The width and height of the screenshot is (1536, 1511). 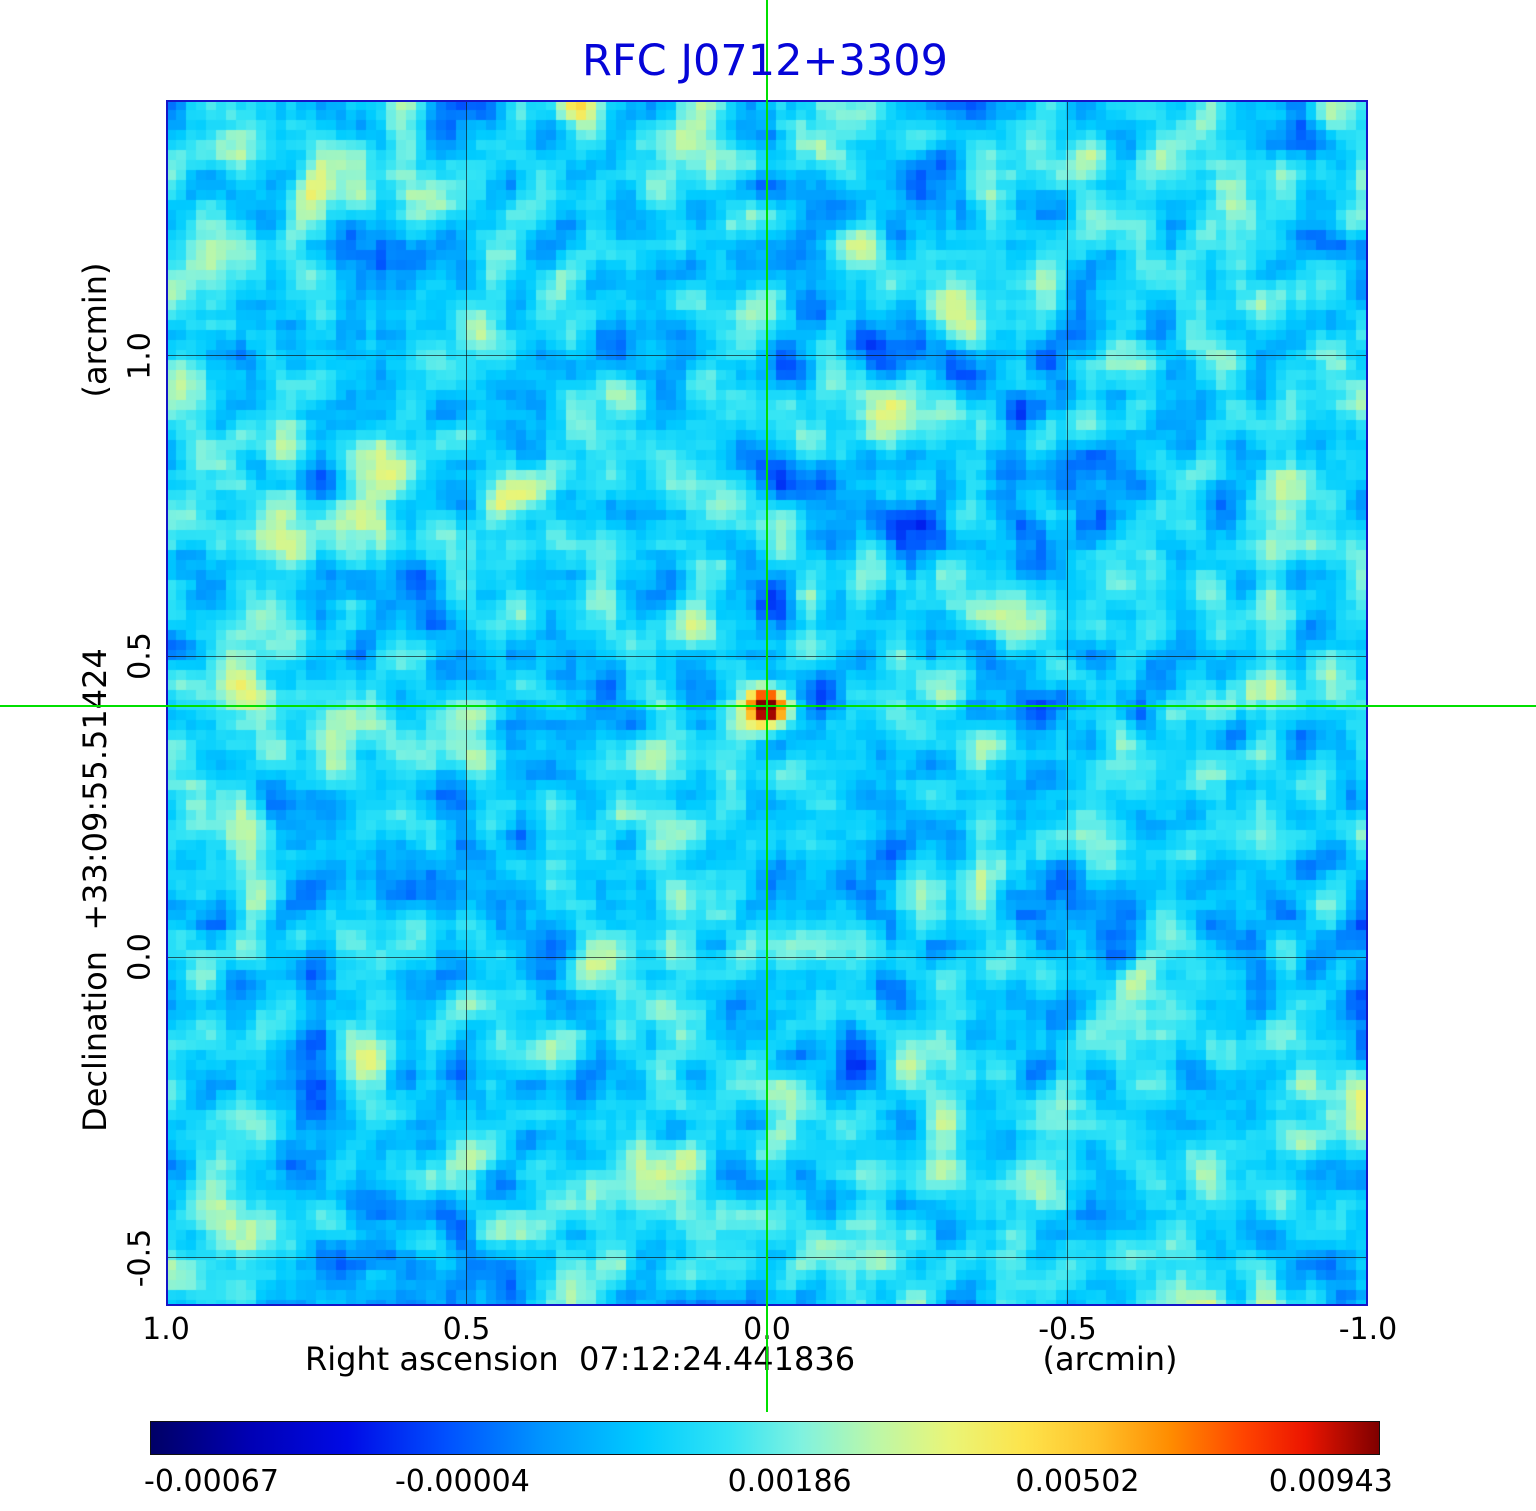 What do you see at coordinates (789, 1481) in the screenshot?
I see `colorbar-label: 0.00186` at bounding box center [789, 1481].